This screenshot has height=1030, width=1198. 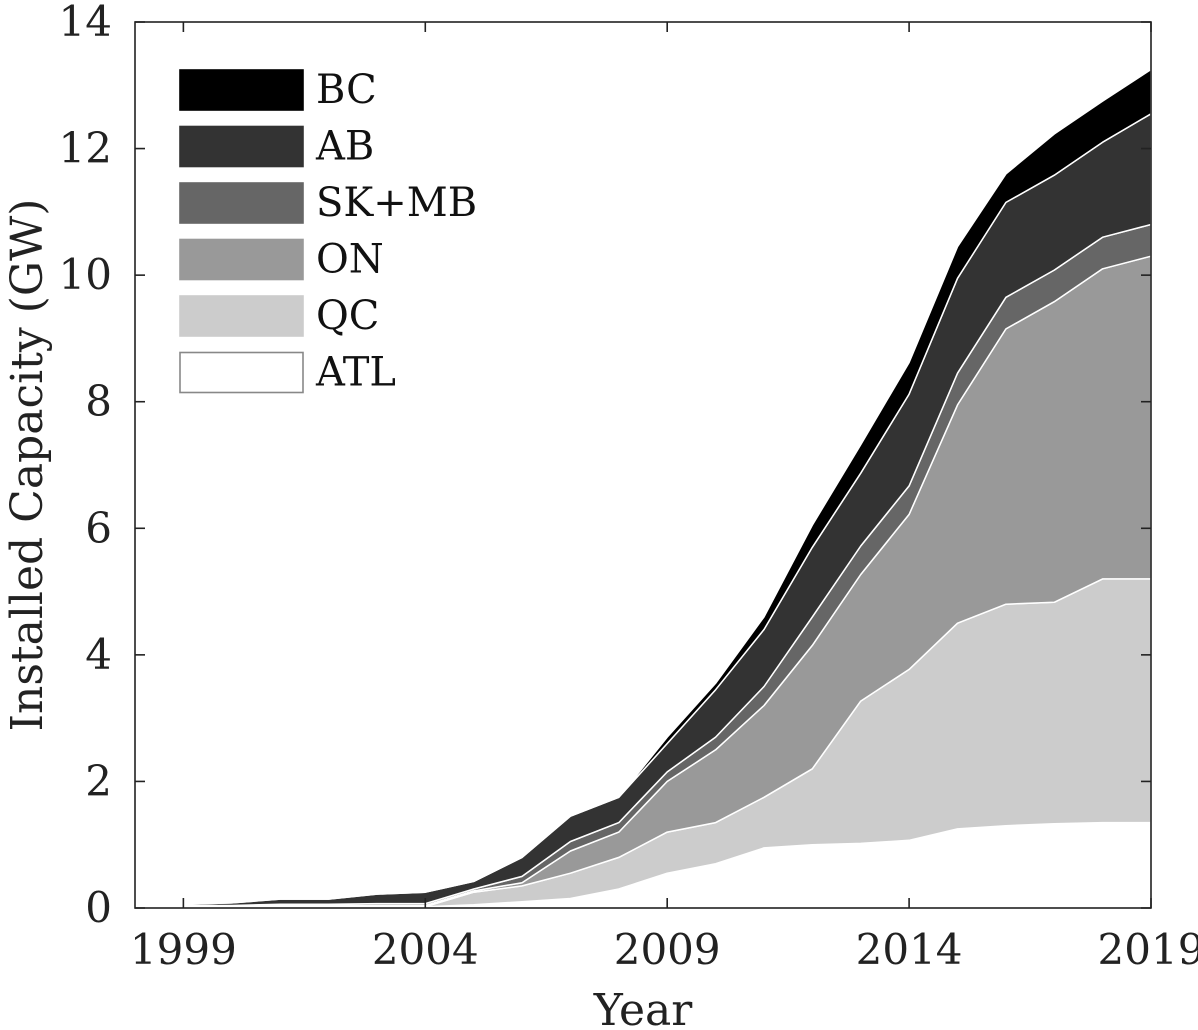 I want to click on y-tick-label: 0, so click(x=98, y=907).